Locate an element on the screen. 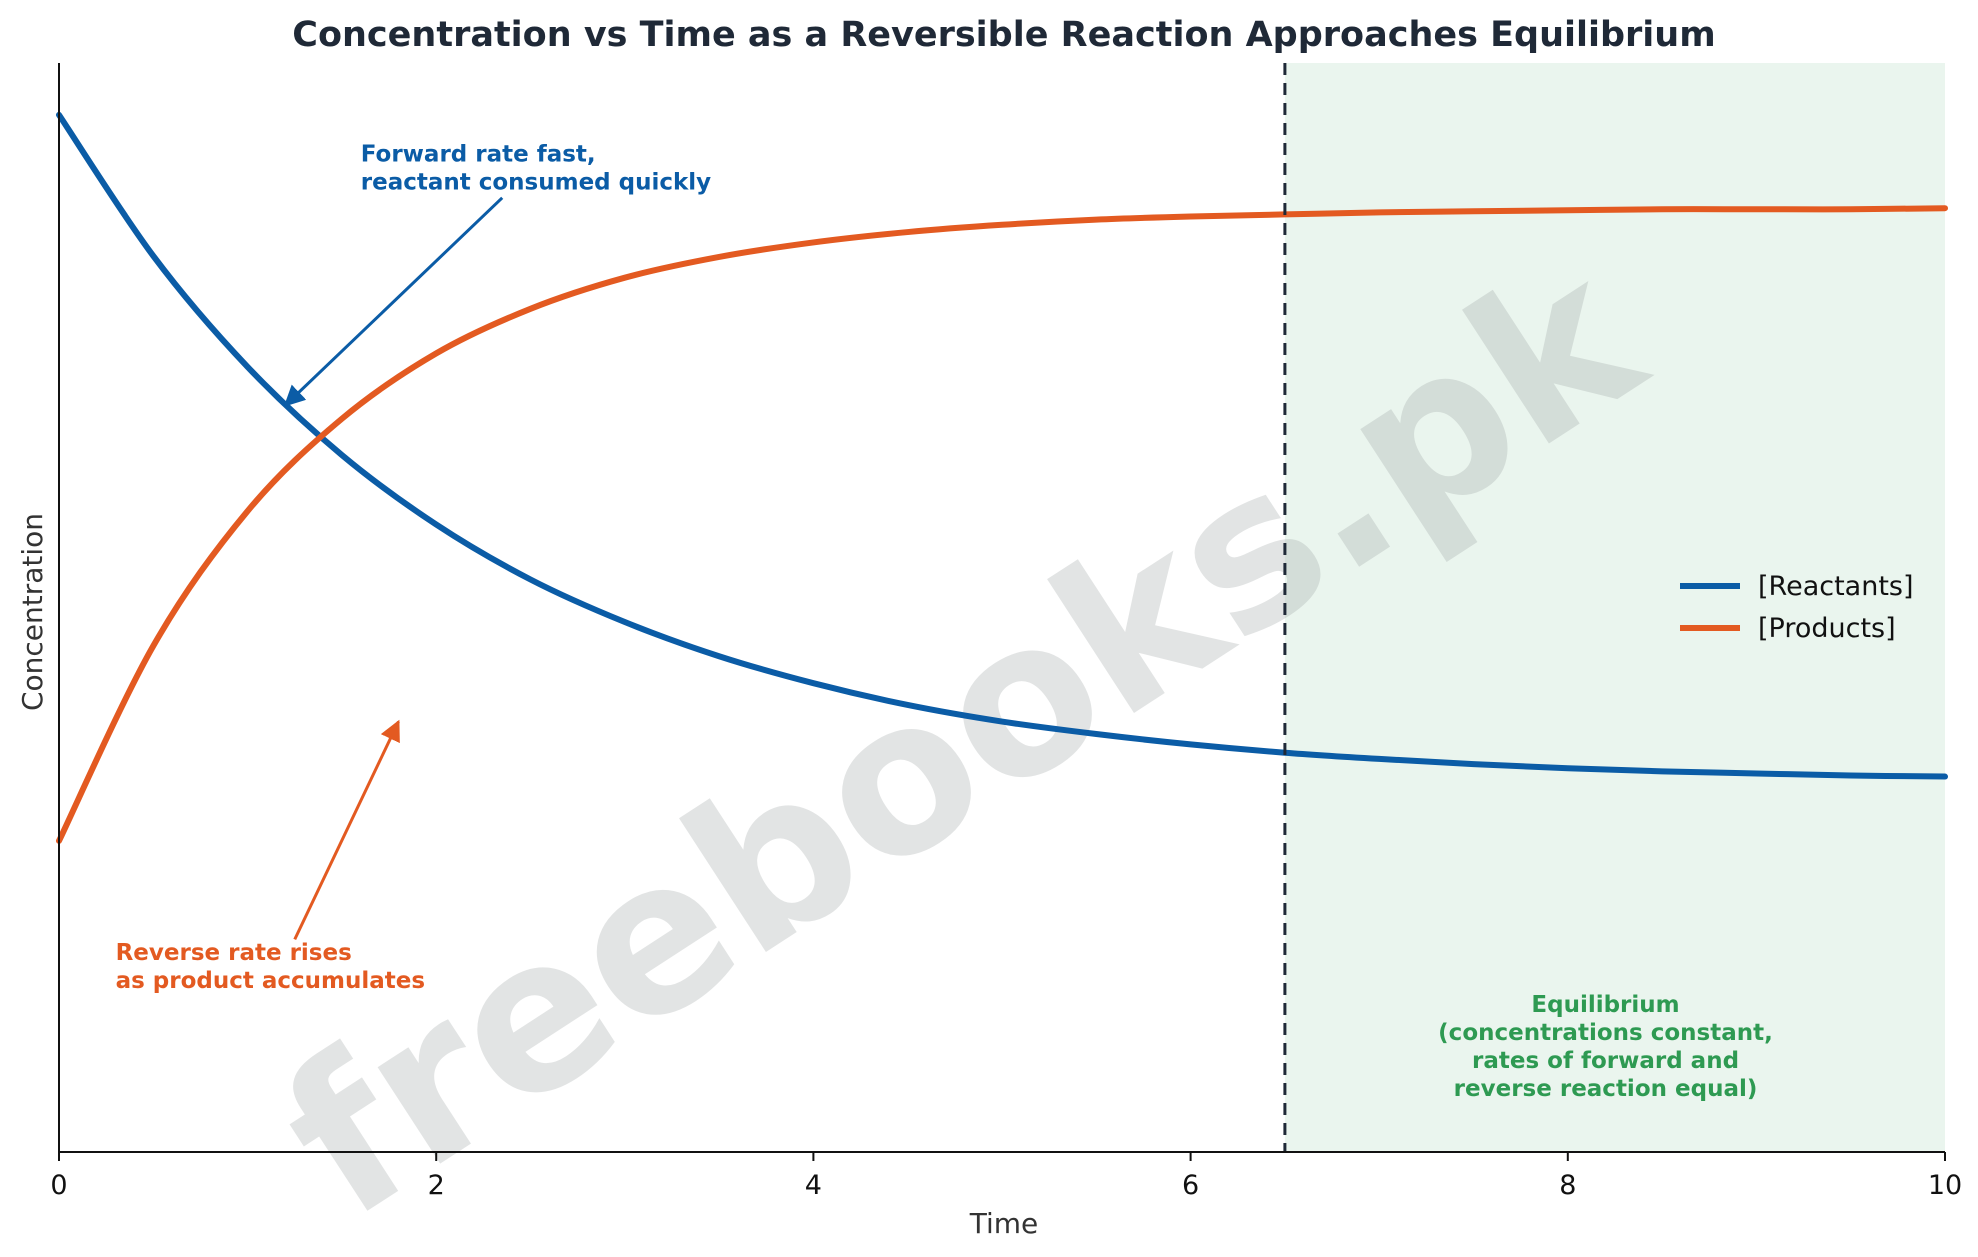 The width and height of the screenshot is (1978, 1257). x-tick-label: 0 is located at coordinates (58, 1185).